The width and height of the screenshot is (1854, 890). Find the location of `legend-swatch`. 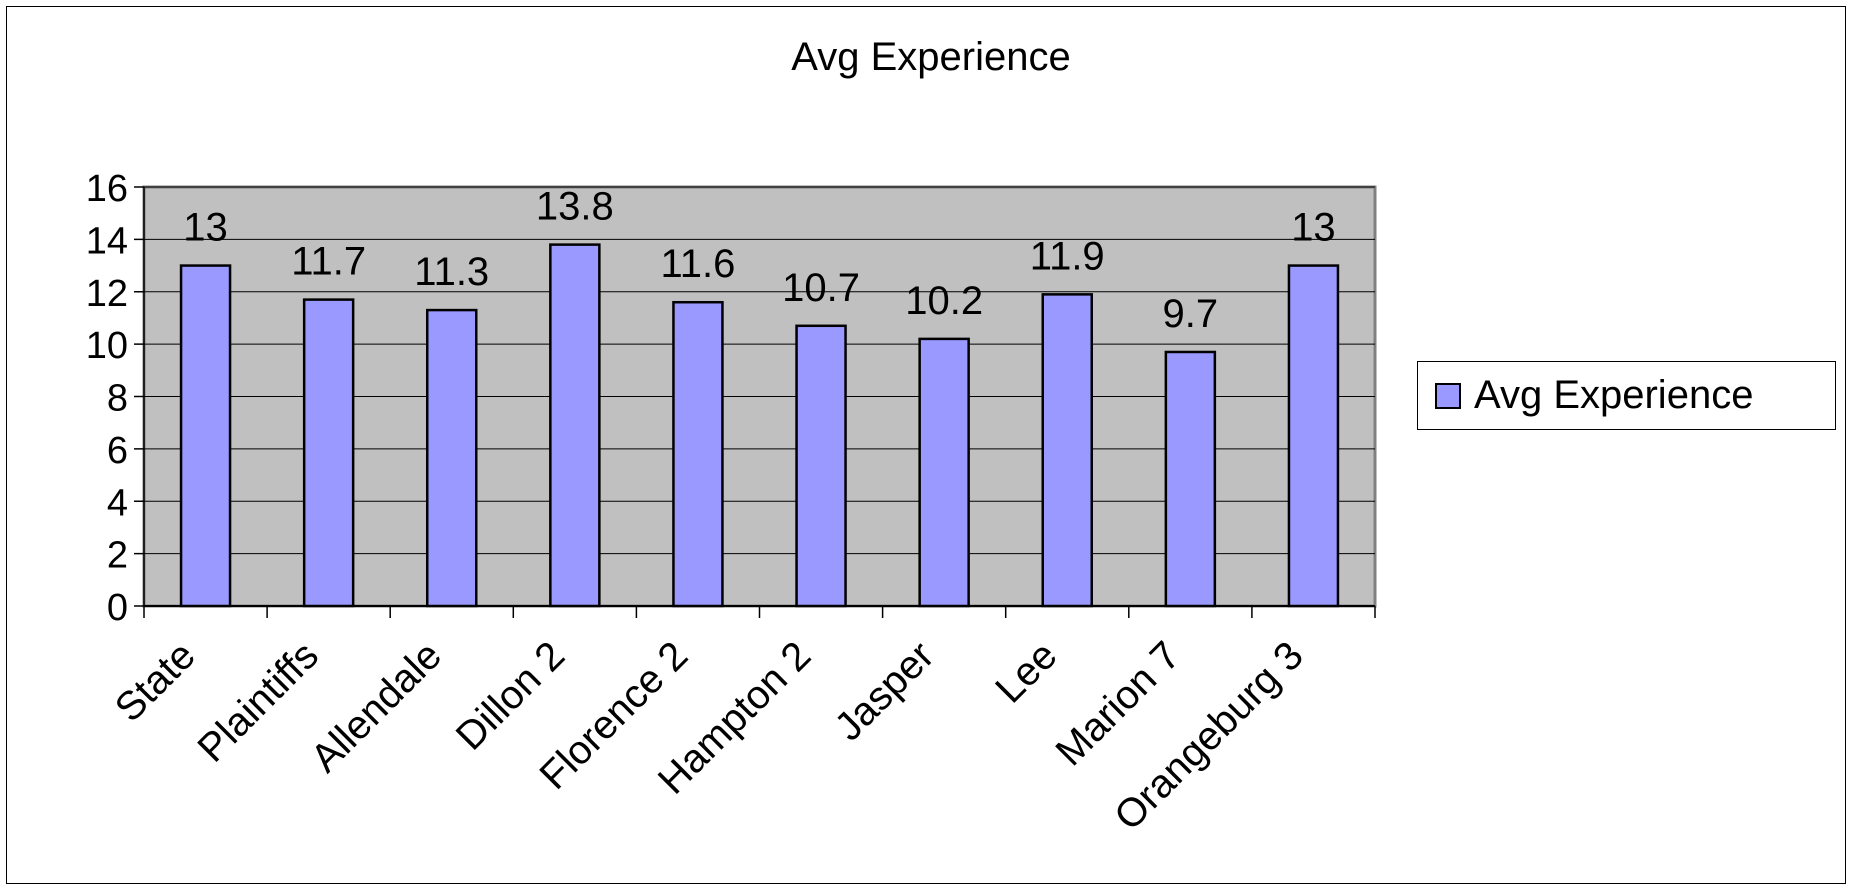

legend-swatch is located at coordinates (1448, 395).